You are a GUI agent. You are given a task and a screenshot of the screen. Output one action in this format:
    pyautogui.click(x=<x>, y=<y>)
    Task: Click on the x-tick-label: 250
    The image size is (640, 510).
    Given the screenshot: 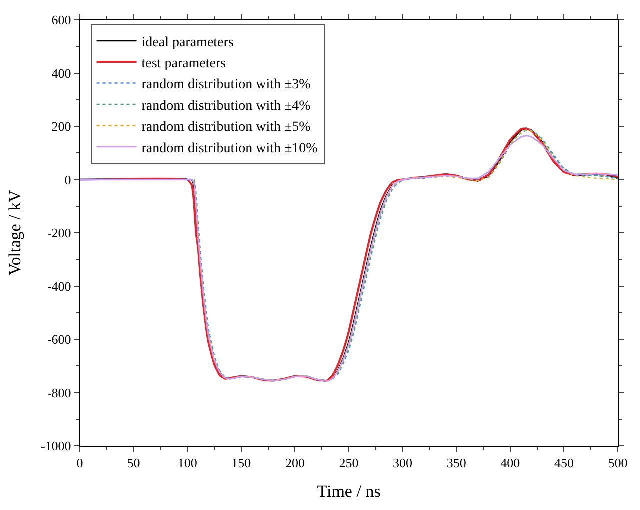 What is the action you would take?
    pyautogui.click(x=349, y=463)
    